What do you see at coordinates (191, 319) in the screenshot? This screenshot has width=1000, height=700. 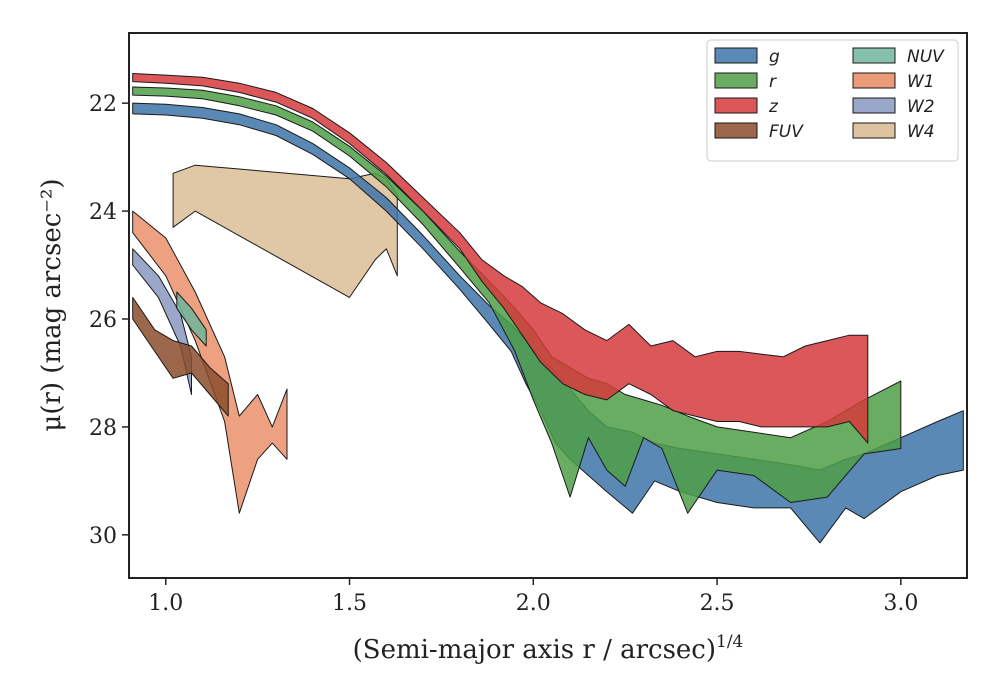 I see `band-nuv` at bounding box center [191, 319].